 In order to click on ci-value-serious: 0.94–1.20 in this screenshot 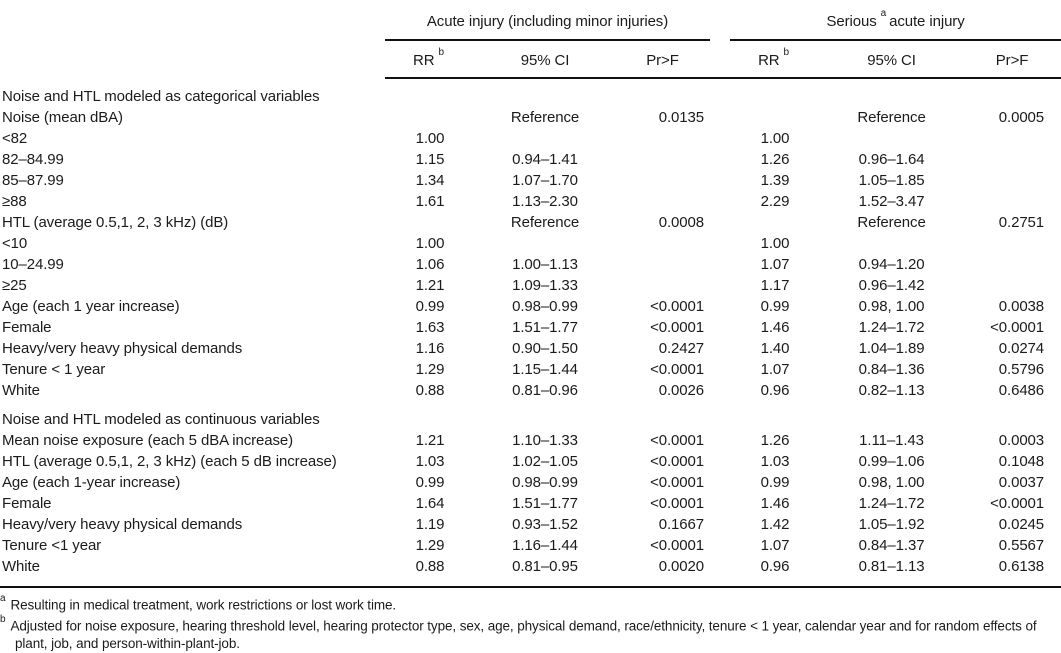, I will do `click(891, 264)`.